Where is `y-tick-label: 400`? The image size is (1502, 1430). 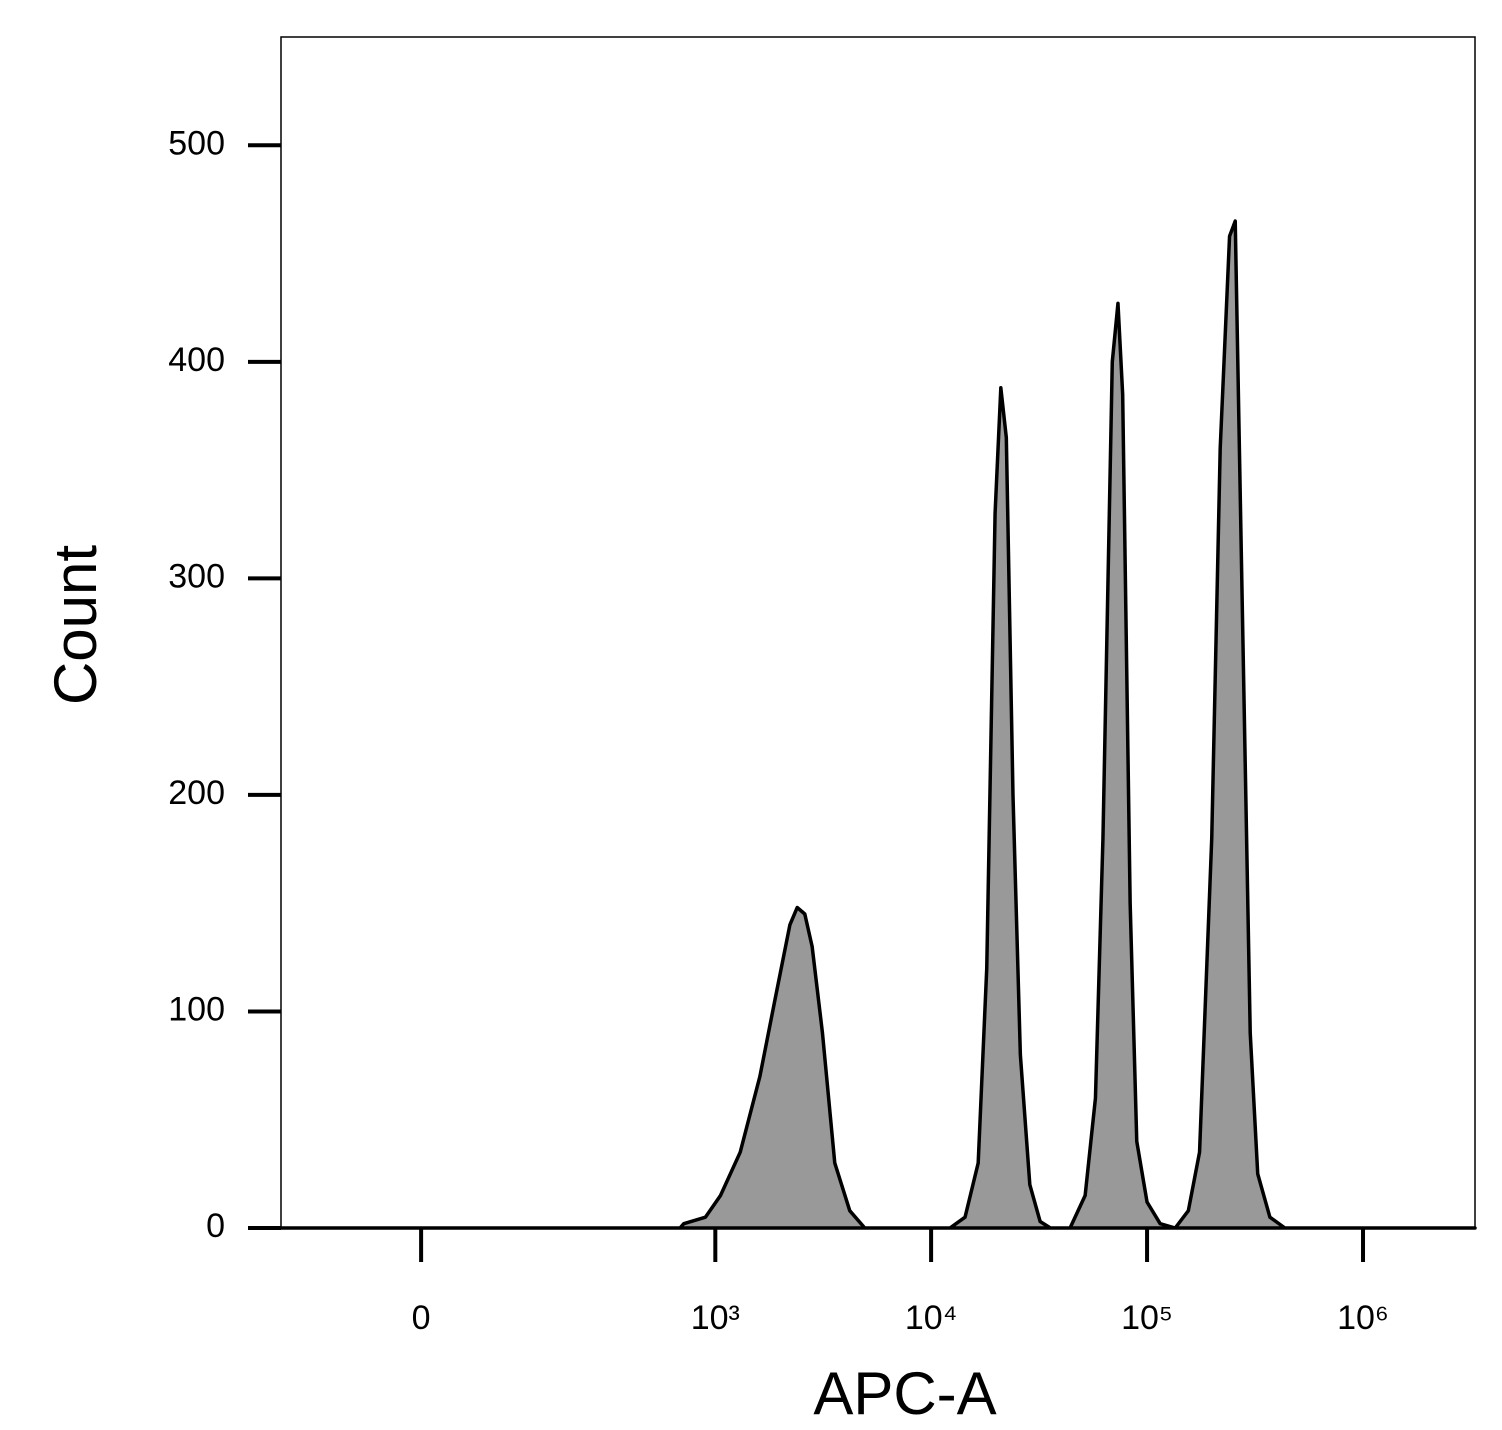 y-tick-label: 400 is located at coordinates (196, 360).